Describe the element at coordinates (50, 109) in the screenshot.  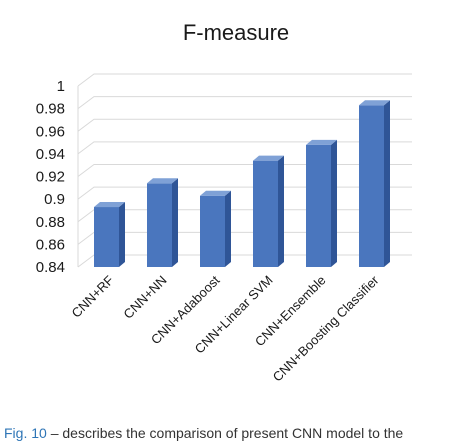
I see `y-tick-label: 0.98` at that location.